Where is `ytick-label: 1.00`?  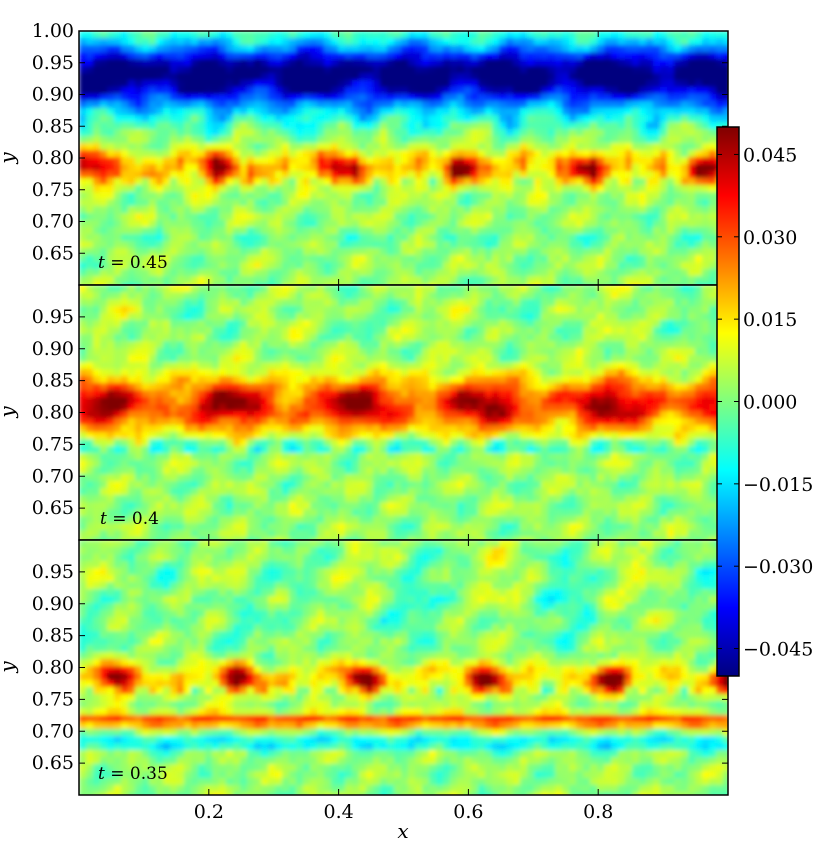
ytick-label: 1.00 is located at coordinates (53, 31).